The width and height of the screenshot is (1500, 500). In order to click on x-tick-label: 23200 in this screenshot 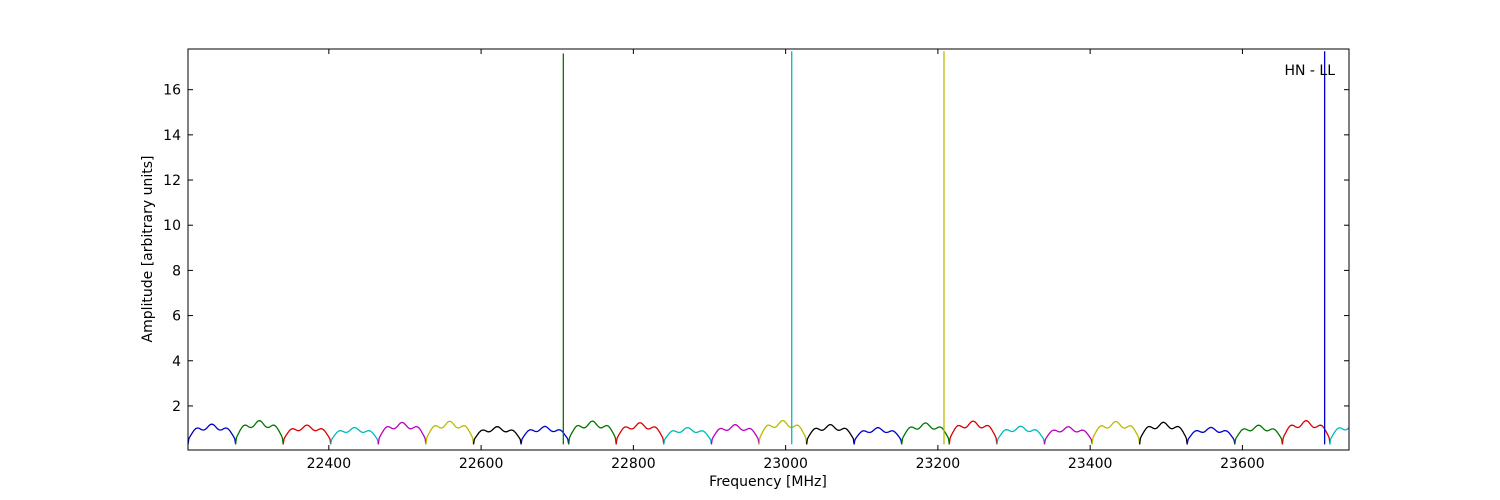, I will do `click(938, 464)`.